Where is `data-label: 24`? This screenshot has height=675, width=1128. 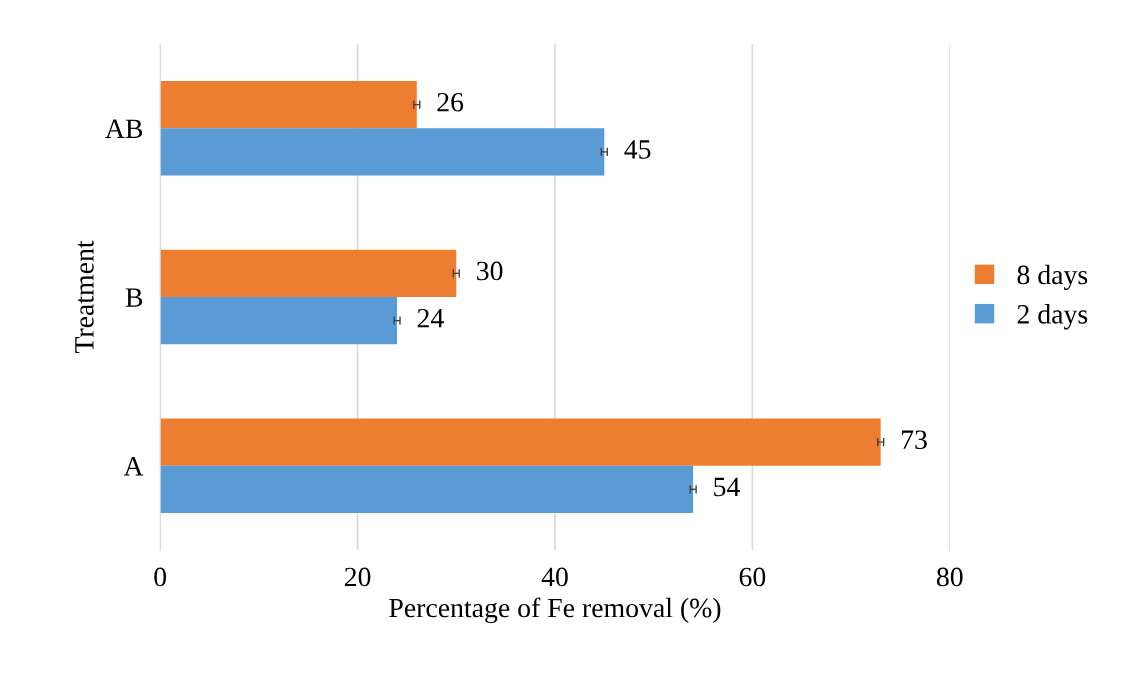
data-label: 24 is located at coordinates (430, 318).